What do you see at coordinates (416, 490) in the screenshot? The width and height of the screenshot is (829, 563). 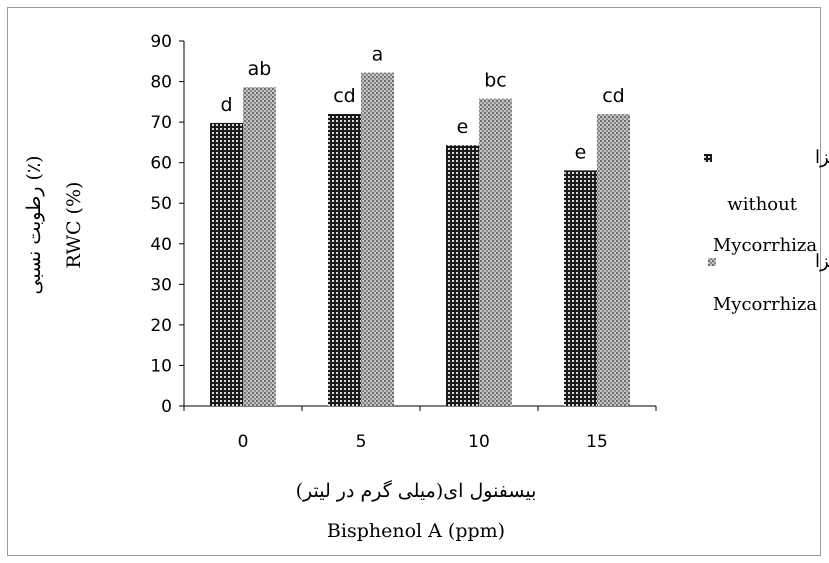 I see `x-axis-title-fa: بیسفنول ای(میلی گرم در لیتر)` at bounding box center [416, 490].